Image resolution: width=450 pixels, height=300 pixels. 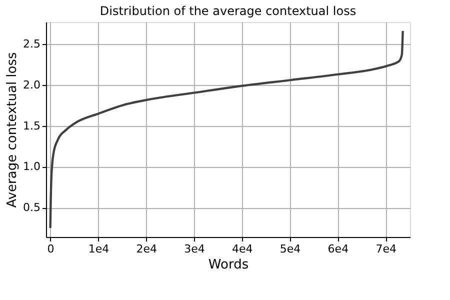 What do you see at coordinates (338, 249) in the screenshot?
I see `x-tick-label: 6e4` at bounding box center [338, 249].